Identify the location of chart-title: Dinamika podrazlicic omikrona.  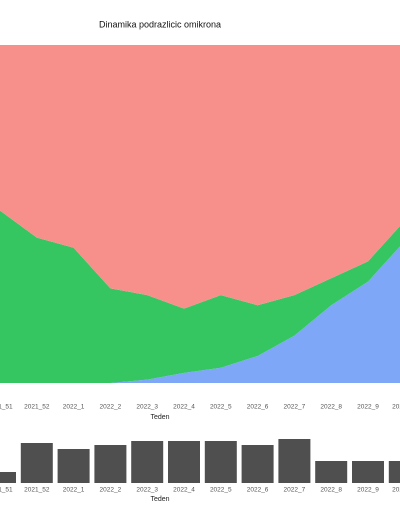
(160, 24).